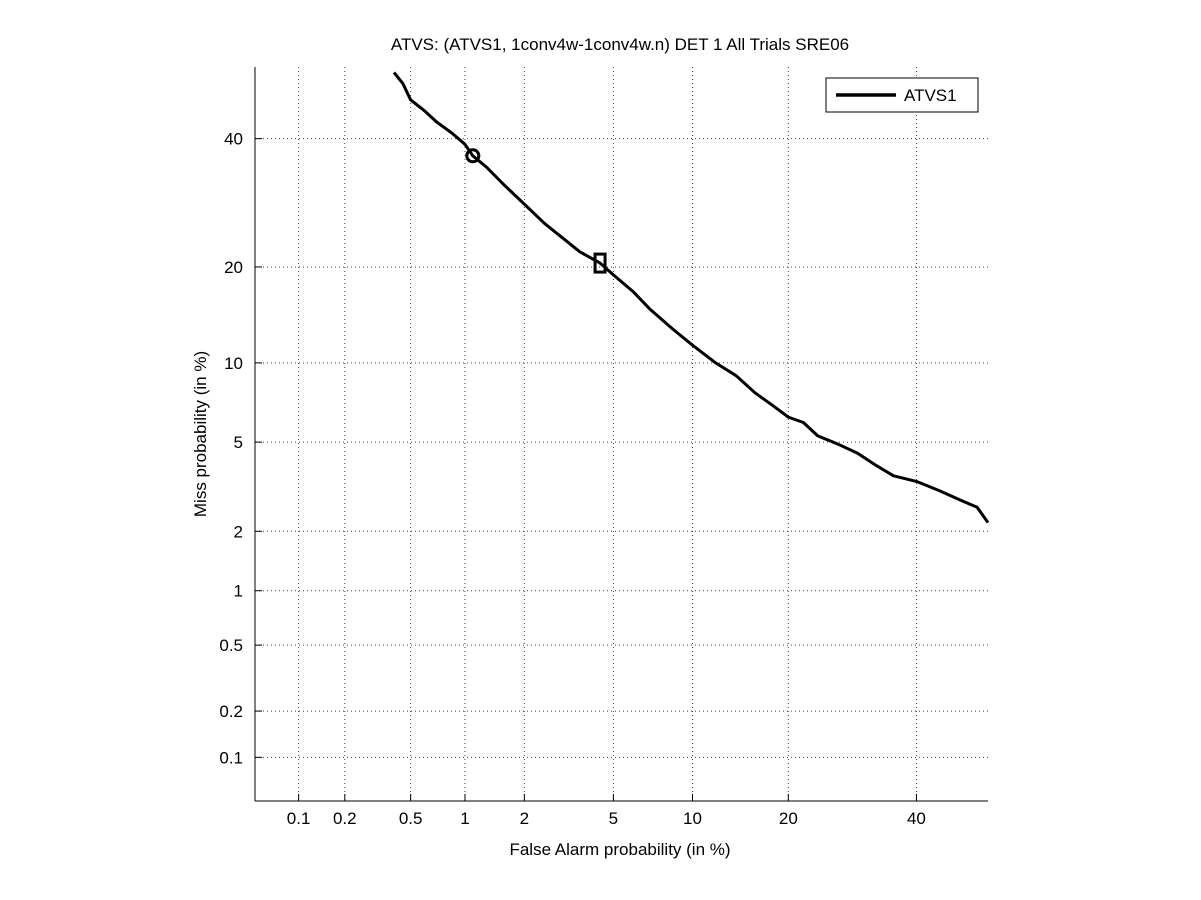  Describe the element at coordinates (930, 95) in the screenshot. I see `legend-label-atvs1: ATVS1` at that location.